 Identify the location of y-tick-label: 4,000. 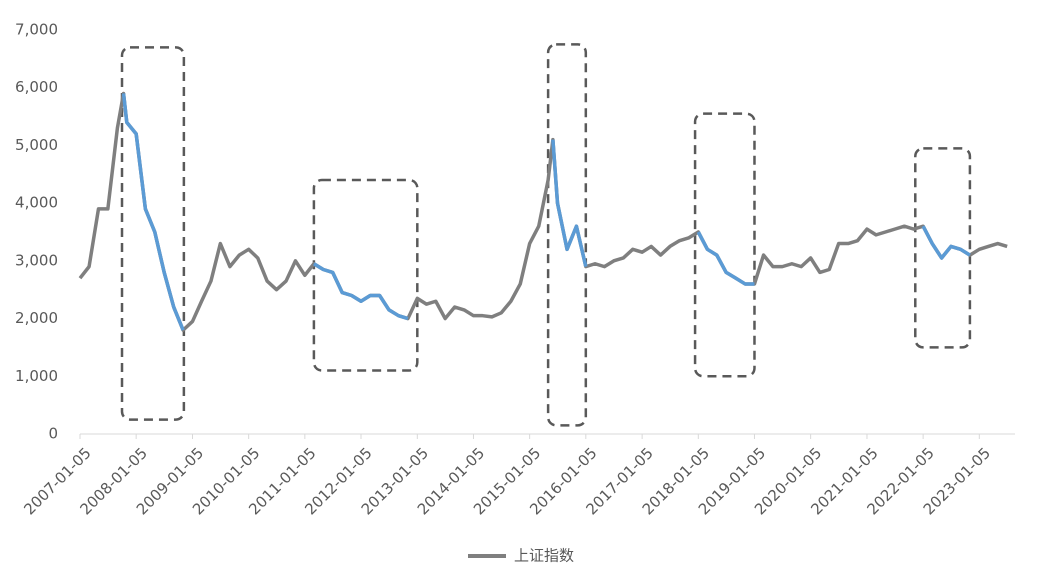
(36, 203).